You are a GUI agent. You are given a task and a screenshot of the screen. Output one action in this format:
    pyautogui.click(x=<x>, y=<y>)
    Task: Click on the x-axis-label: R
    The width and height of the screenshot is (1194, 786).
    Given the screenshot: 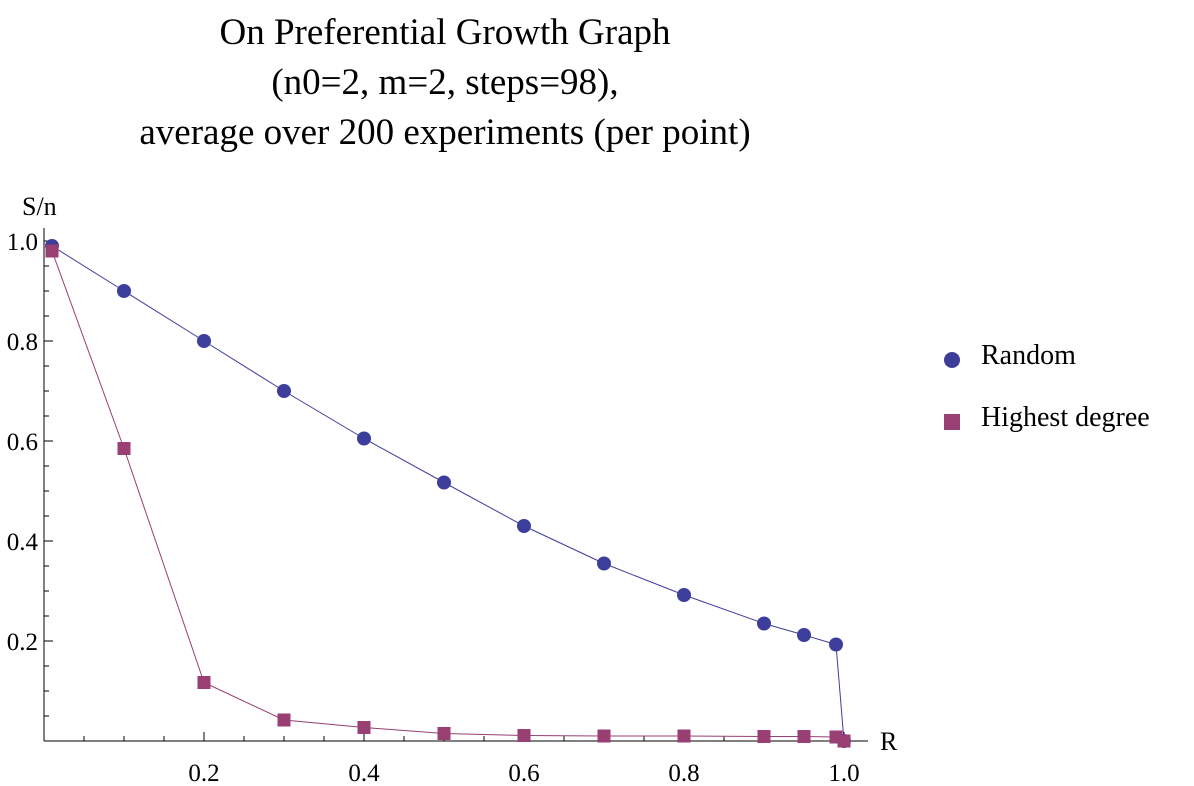 What is the action you would take?
    pyautogui.click(x=889, y=741)
    